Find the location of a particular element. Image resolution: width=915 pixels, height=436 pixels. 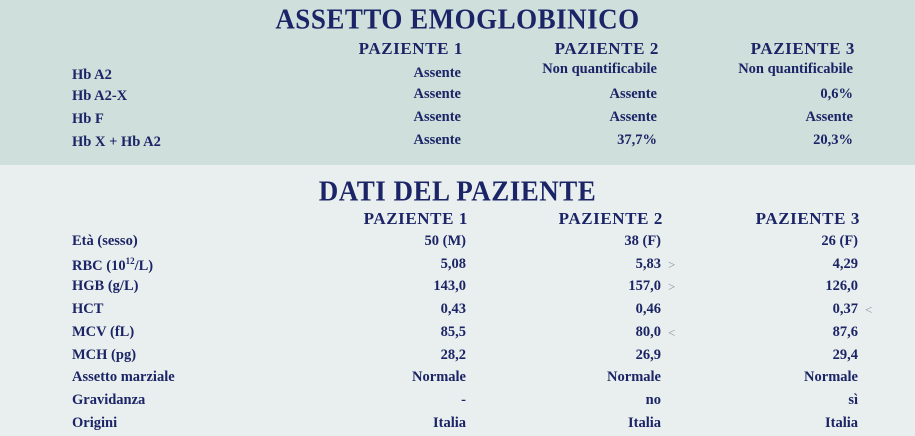

row-label-suffix: /L) is located at coordinates (144, 265).